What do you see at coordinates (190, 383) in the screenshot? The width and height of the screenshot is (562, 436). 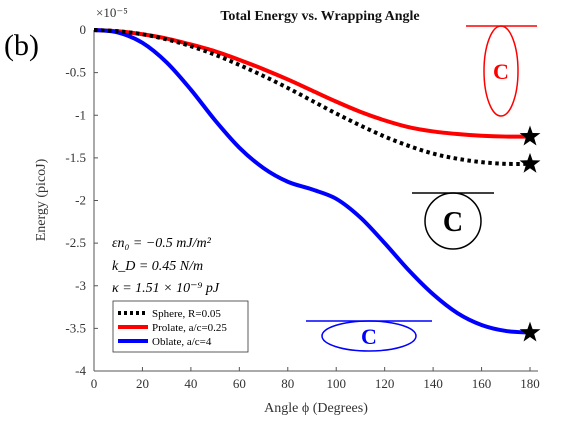 I see `x-tick-label: 40` at bounding box center [190, 383].